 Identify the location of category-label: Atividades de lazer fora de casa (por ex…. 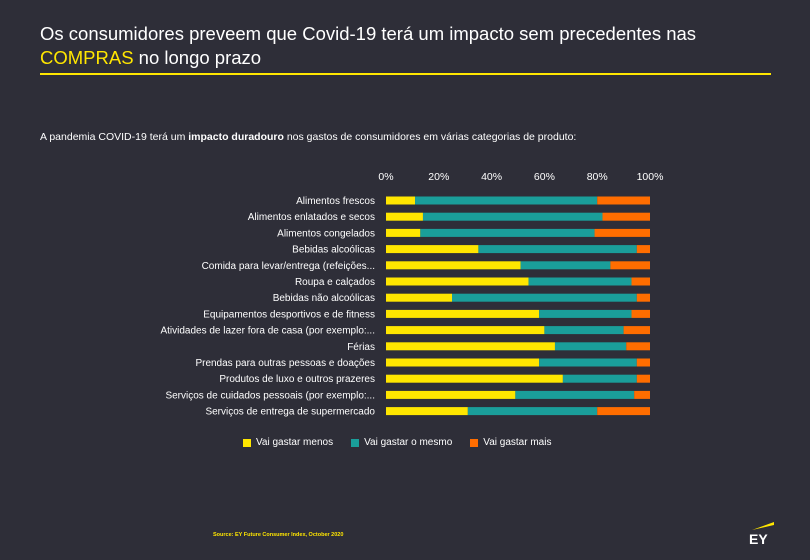
(267, 331).